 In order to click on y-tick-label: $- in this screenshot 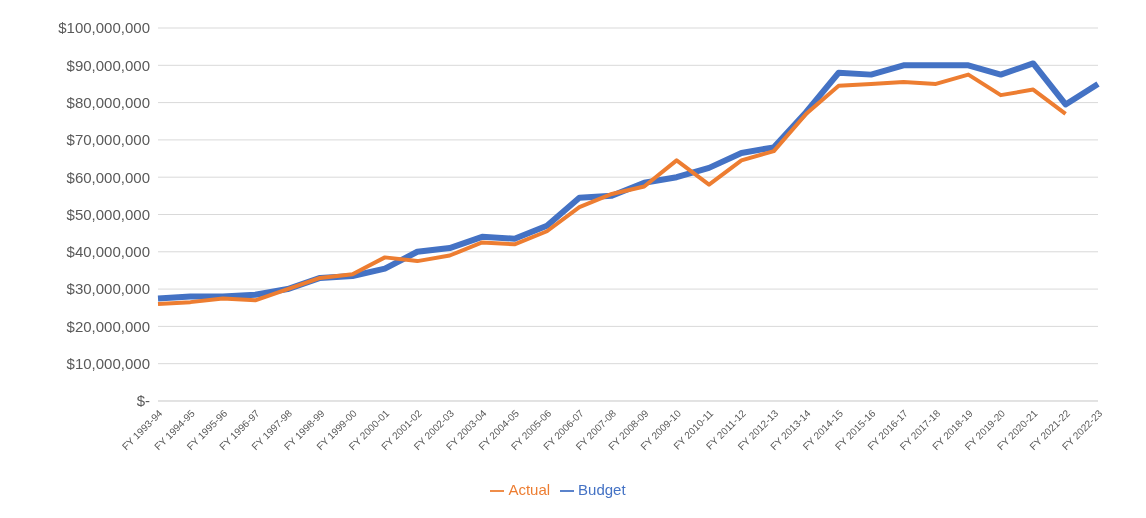, I will do `click(143, 401)`.